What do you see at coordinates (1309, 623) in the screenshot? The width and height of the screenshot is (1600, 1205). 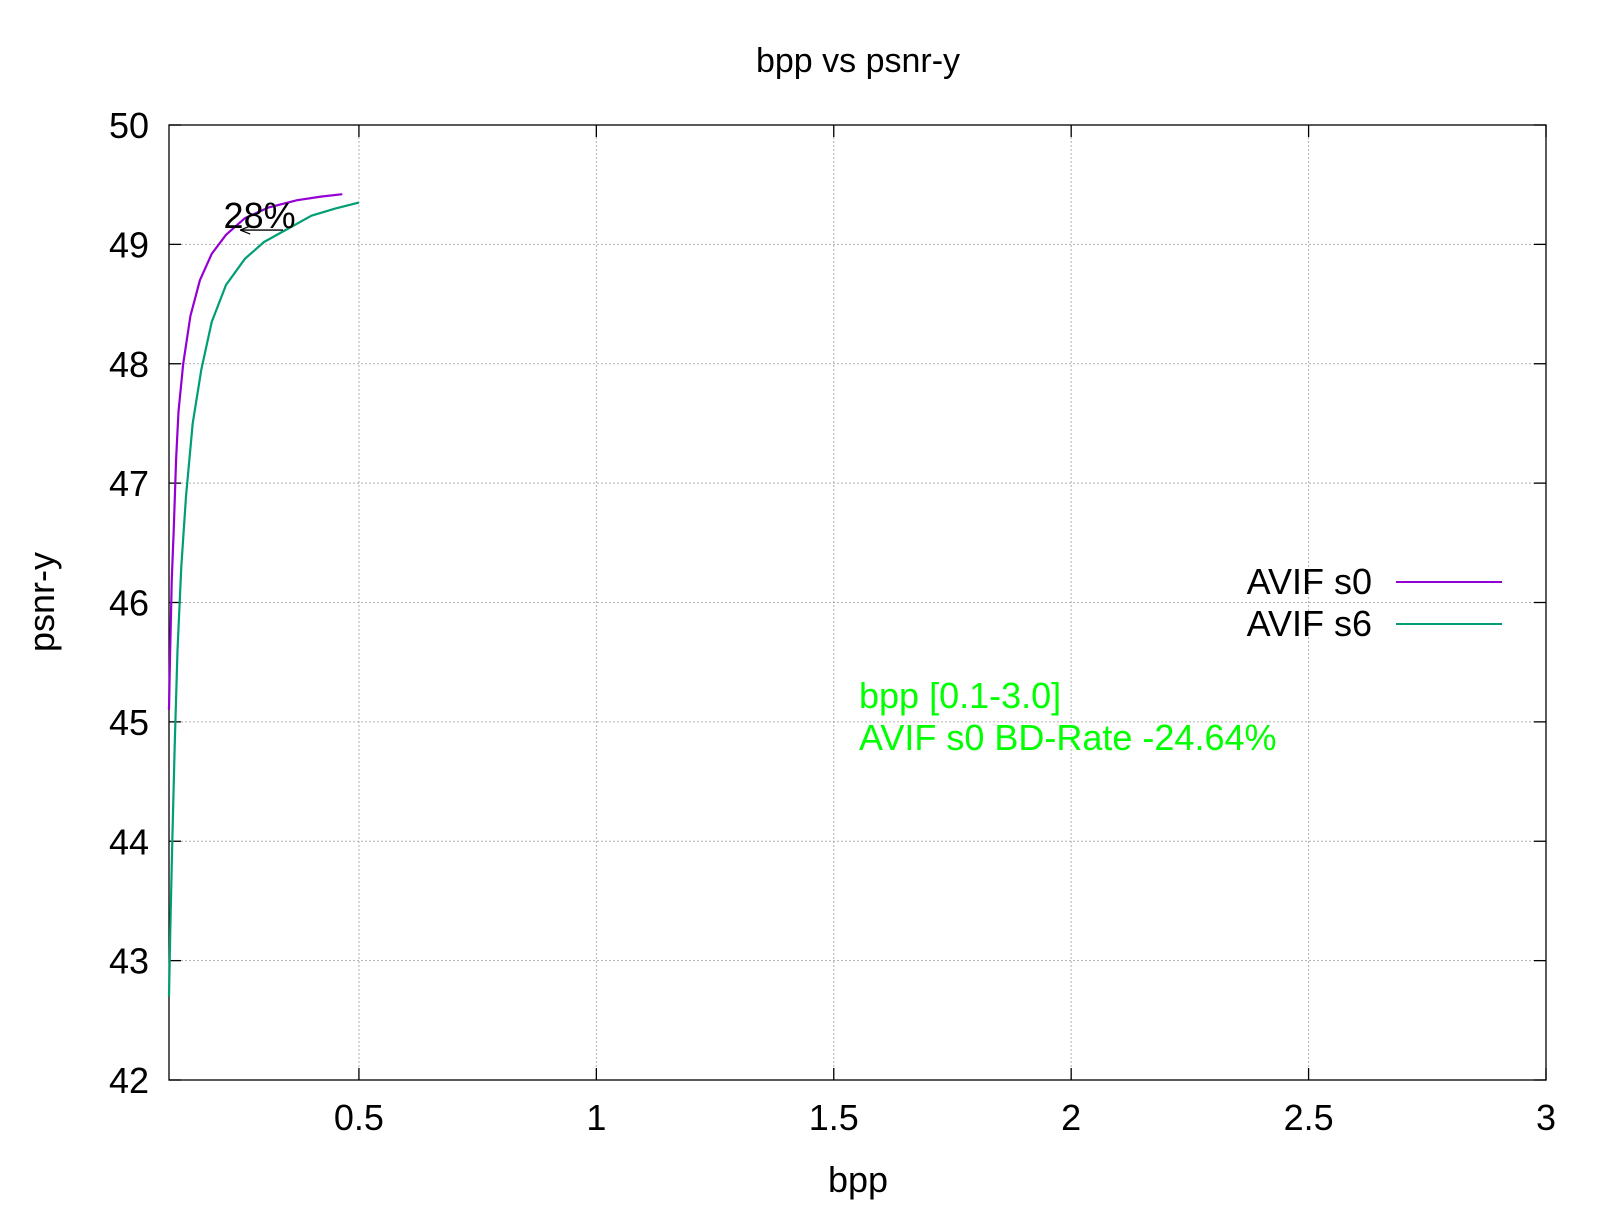 I see `legend-label-avif-s6: AVIF s6` at bounding box center [1309, 623].